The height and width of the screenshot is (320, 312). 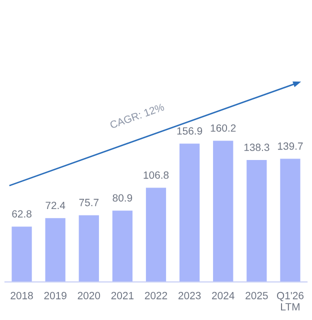 What do you see at coordinates (55, 296) in the screenshot?
I see `x-tick-label: 2019` at bounding box center [55, 296].